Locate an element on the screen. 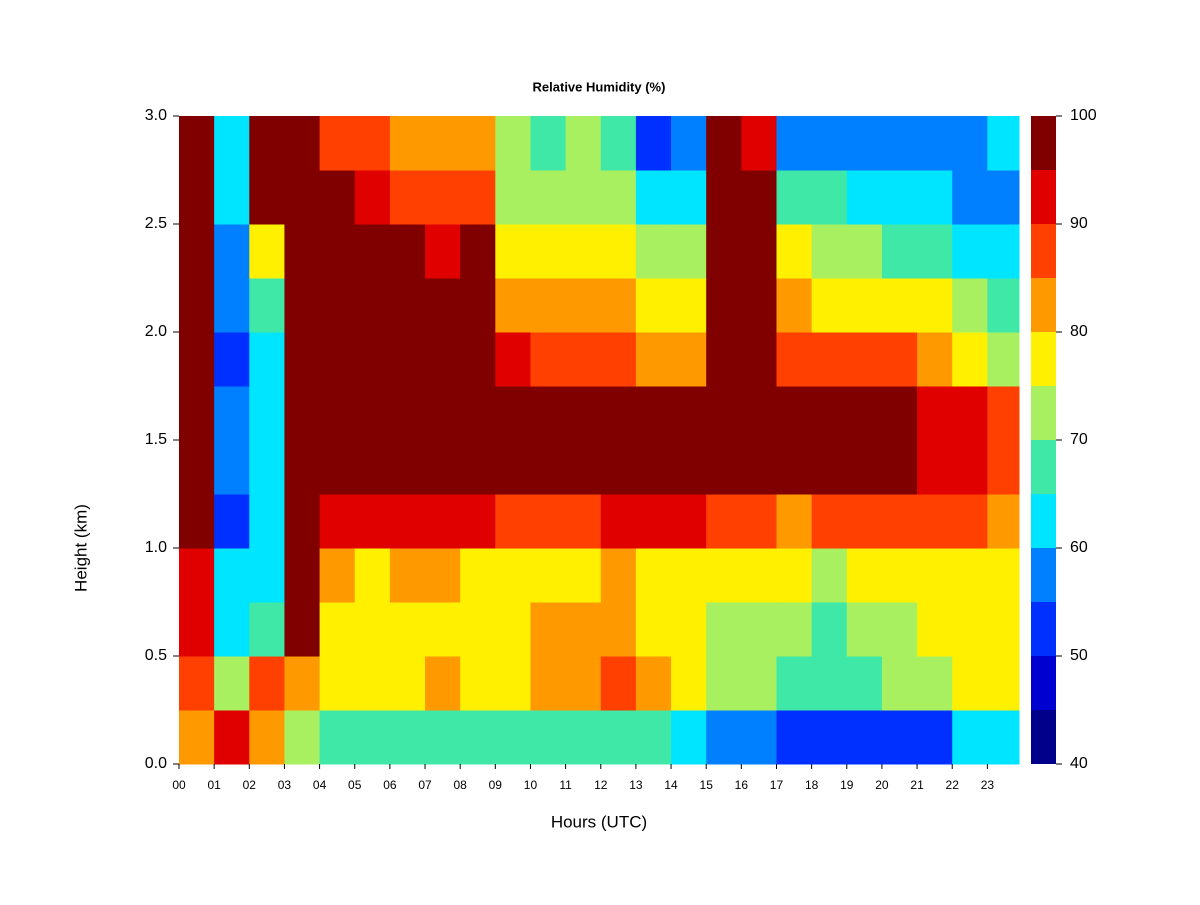  x-tick-label: 04 is located at coordinates (320, 785).